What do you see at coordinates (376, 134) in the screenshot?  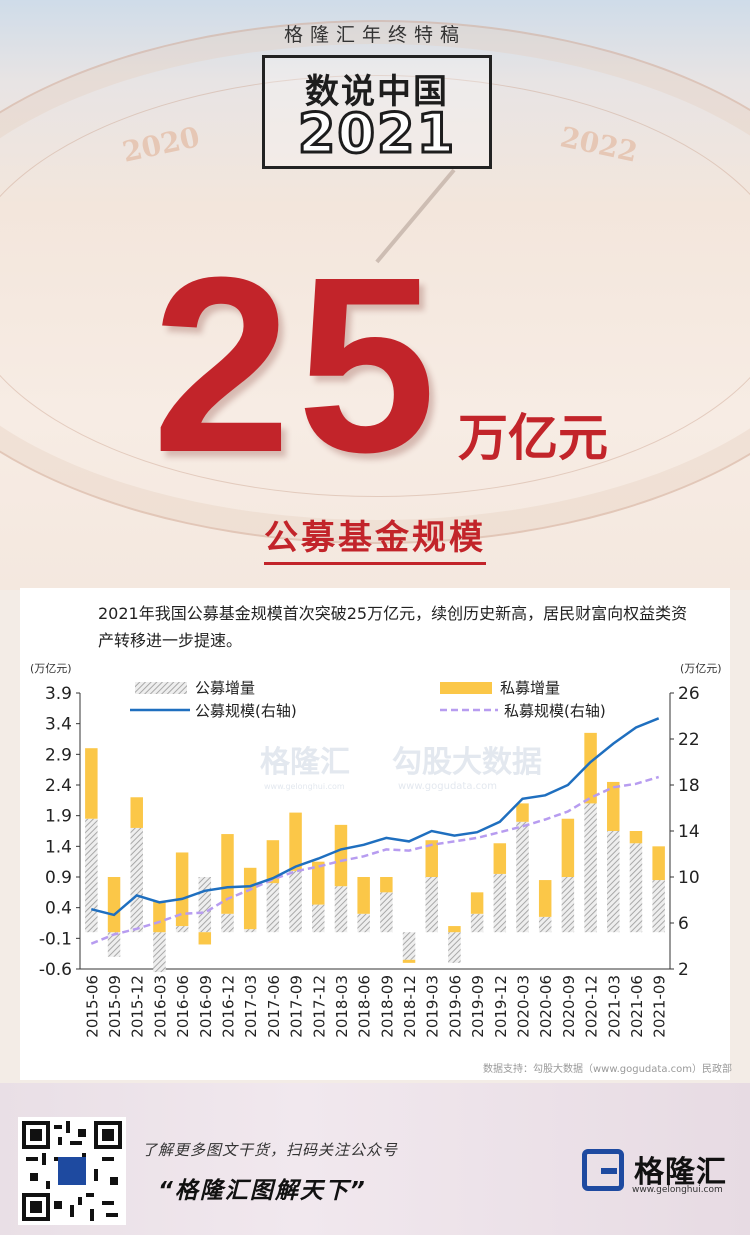 I see `title-line2: 2021` at bounding box center [376, 134].